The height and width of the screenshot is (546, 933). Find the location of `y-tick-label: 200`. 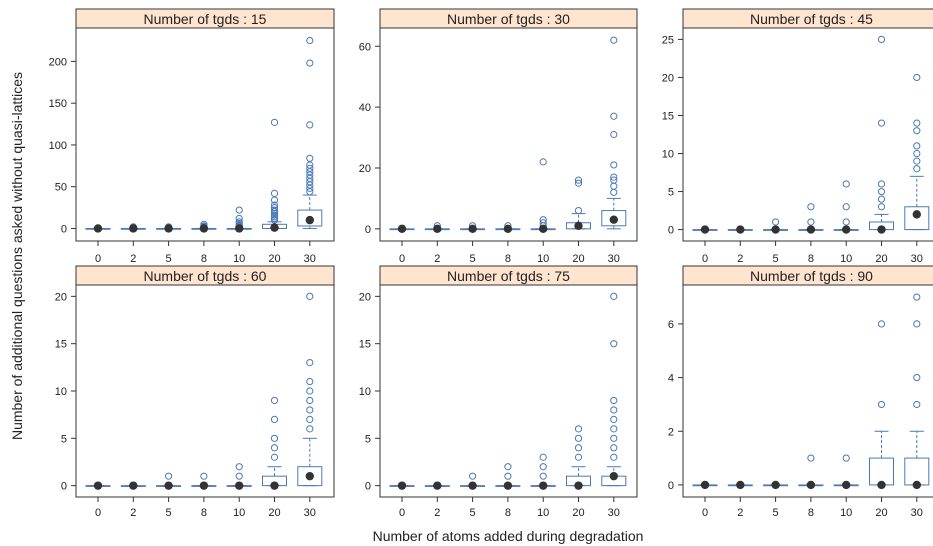

y-tick-label: 200 is located at coordinates (58, 62).